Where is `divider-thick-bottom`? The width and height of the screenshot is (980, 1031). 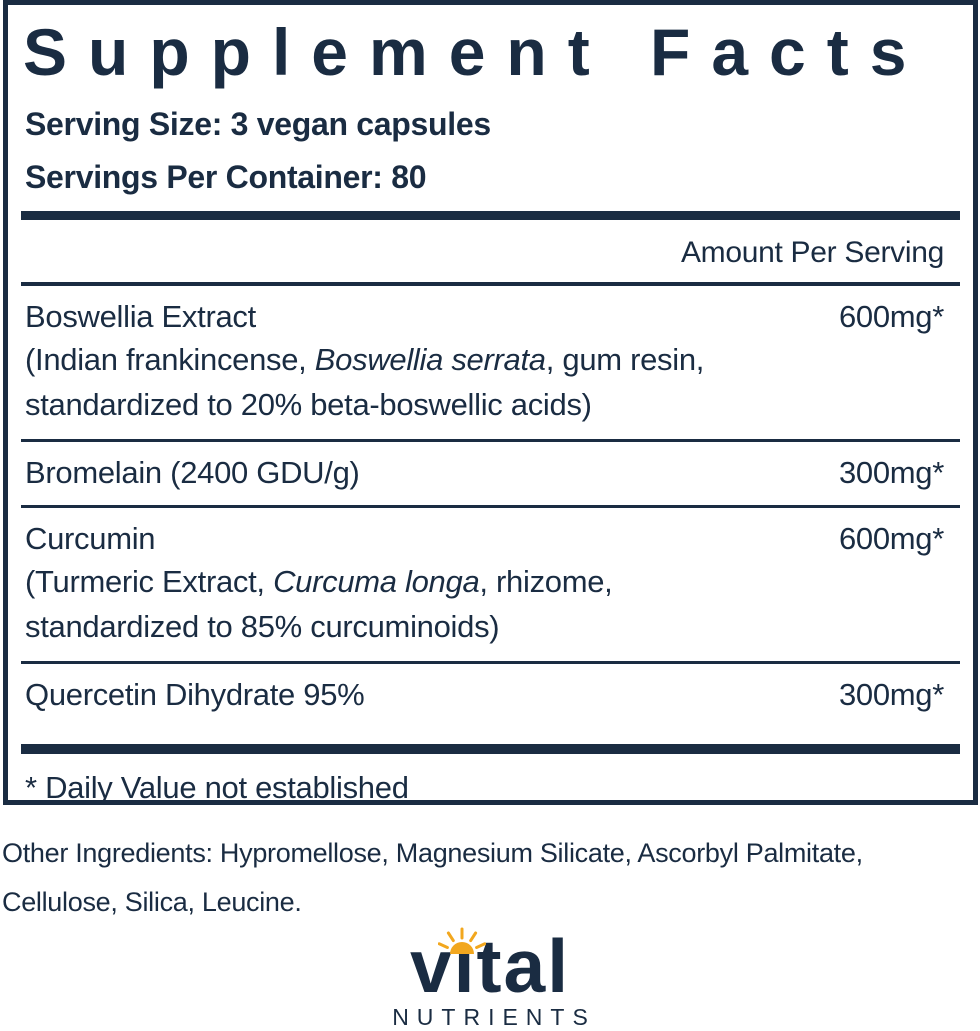
divider-thick-bottom is located at coordinates (490, 749).